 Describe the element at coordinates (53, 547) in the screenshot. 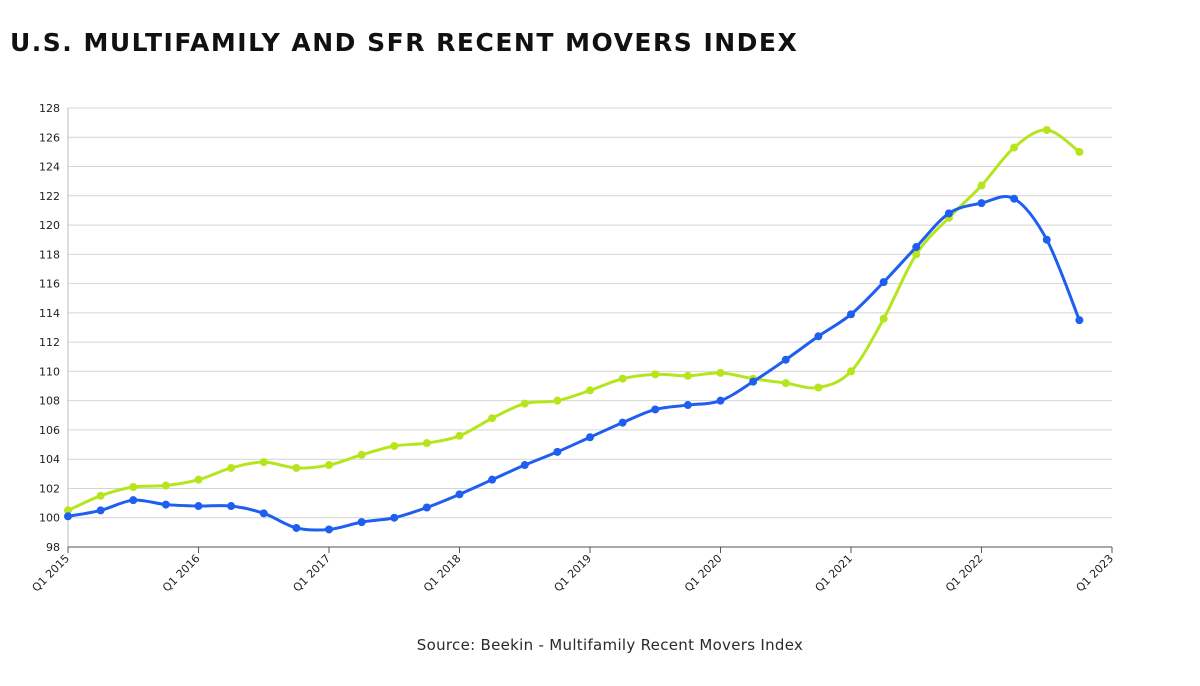

I see `y-tick-label: 98` at that location.